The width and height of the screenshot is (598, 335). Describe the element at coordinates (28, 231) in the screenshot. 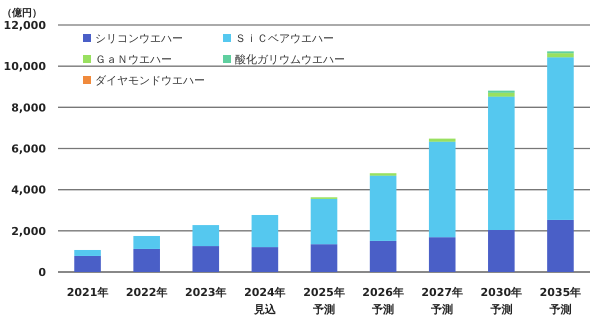

I see `y-tick-label: 2,000` at that location.